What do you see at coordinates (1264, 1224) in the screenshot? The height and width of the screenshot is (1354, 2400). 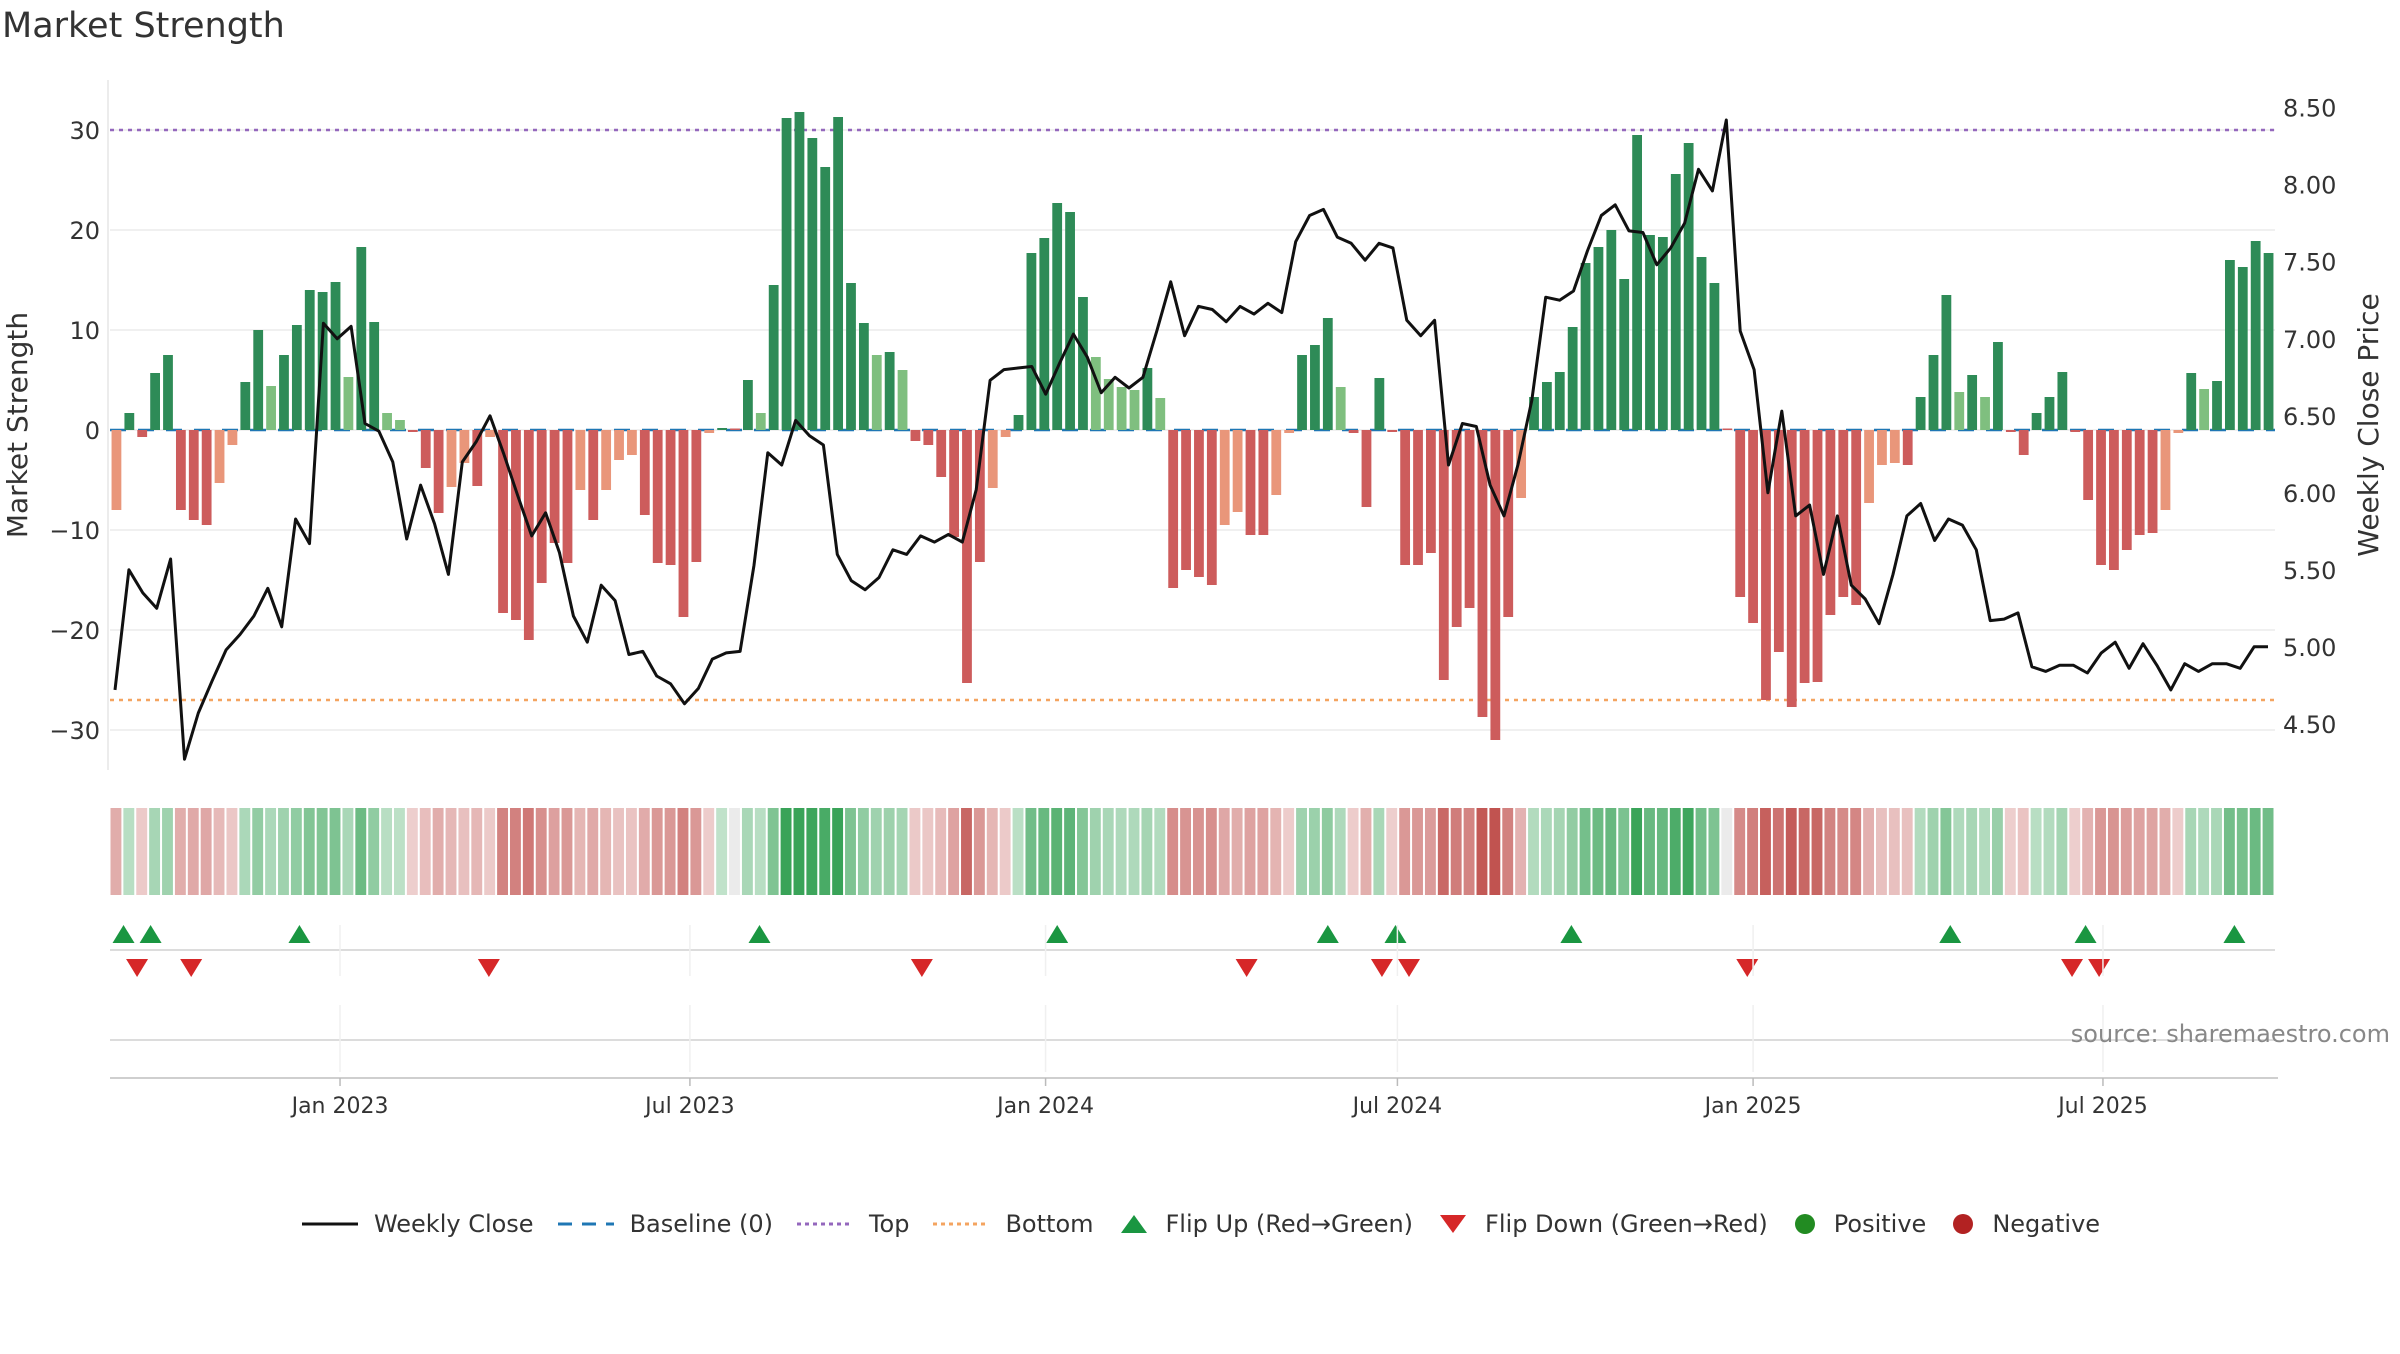 I see `legend-flip-up: Flip Up (Red→Green)` at bounding box center [1264, 1224].